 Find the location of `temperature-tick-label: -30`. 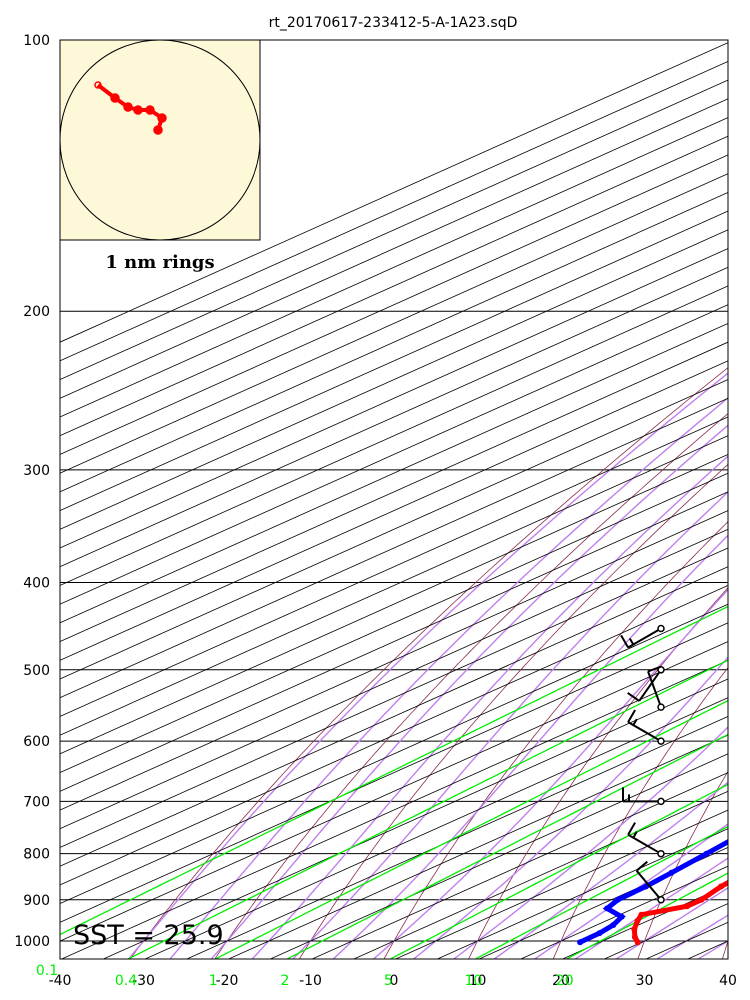

temperature-tick-label: -30 is located at coordinates (143, 981).